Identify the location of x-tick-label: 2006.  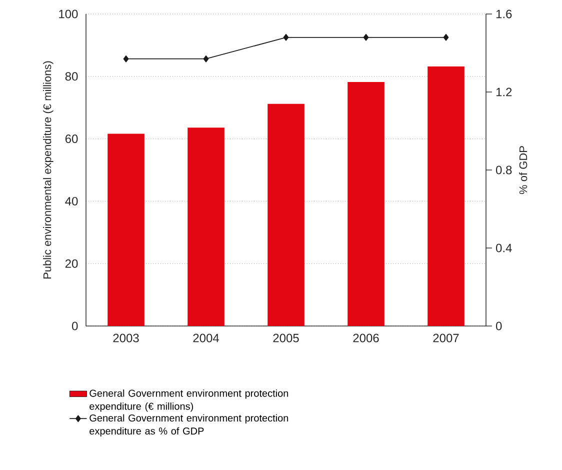
(366, 338).